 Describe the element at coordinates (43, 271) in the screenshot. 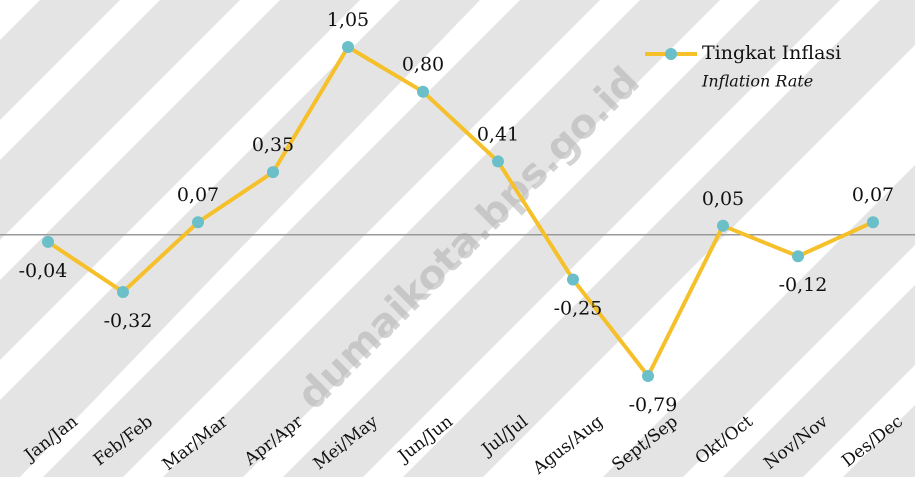

I see `value-label: -0,04` at that location.